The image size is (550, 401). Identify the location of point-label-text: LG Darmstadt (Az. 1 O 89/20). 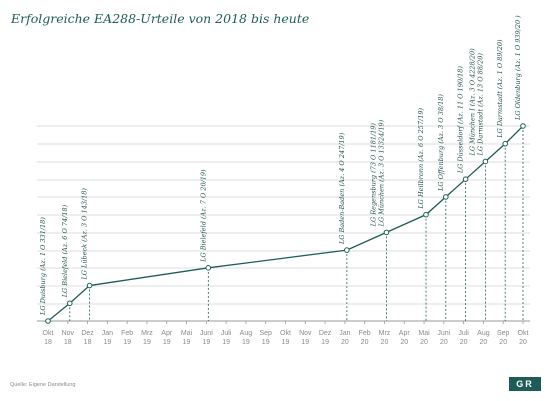
(500, 89).